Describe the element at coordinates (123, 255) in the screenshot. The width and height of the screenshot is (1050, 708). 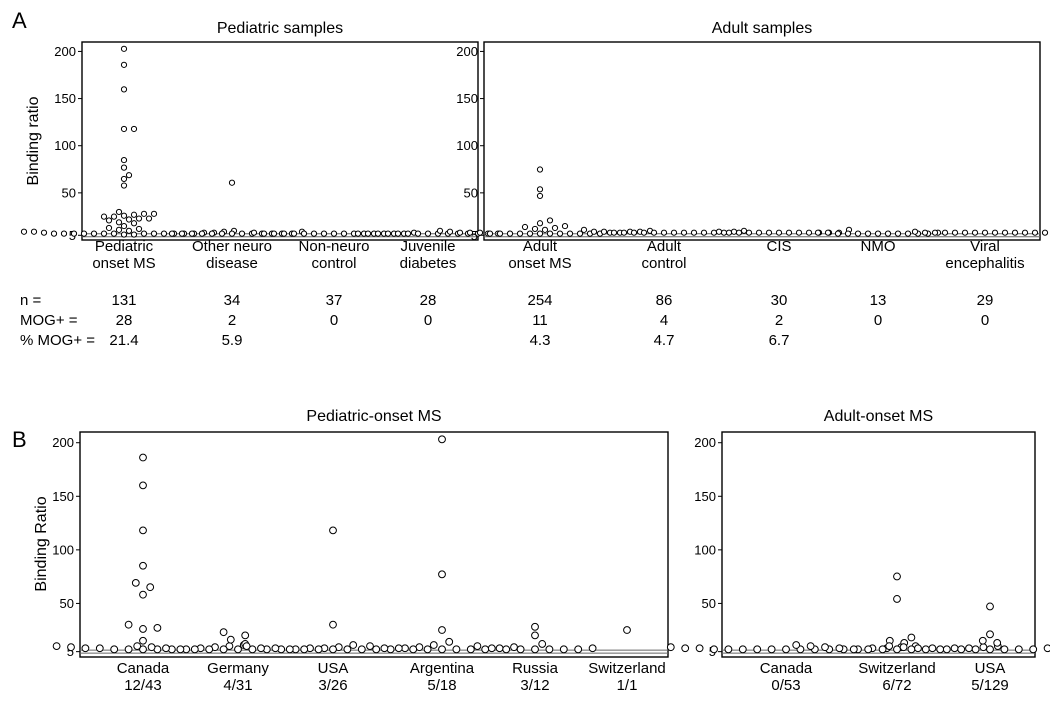
I see `category-label: Pediatric onset MS` at that location.